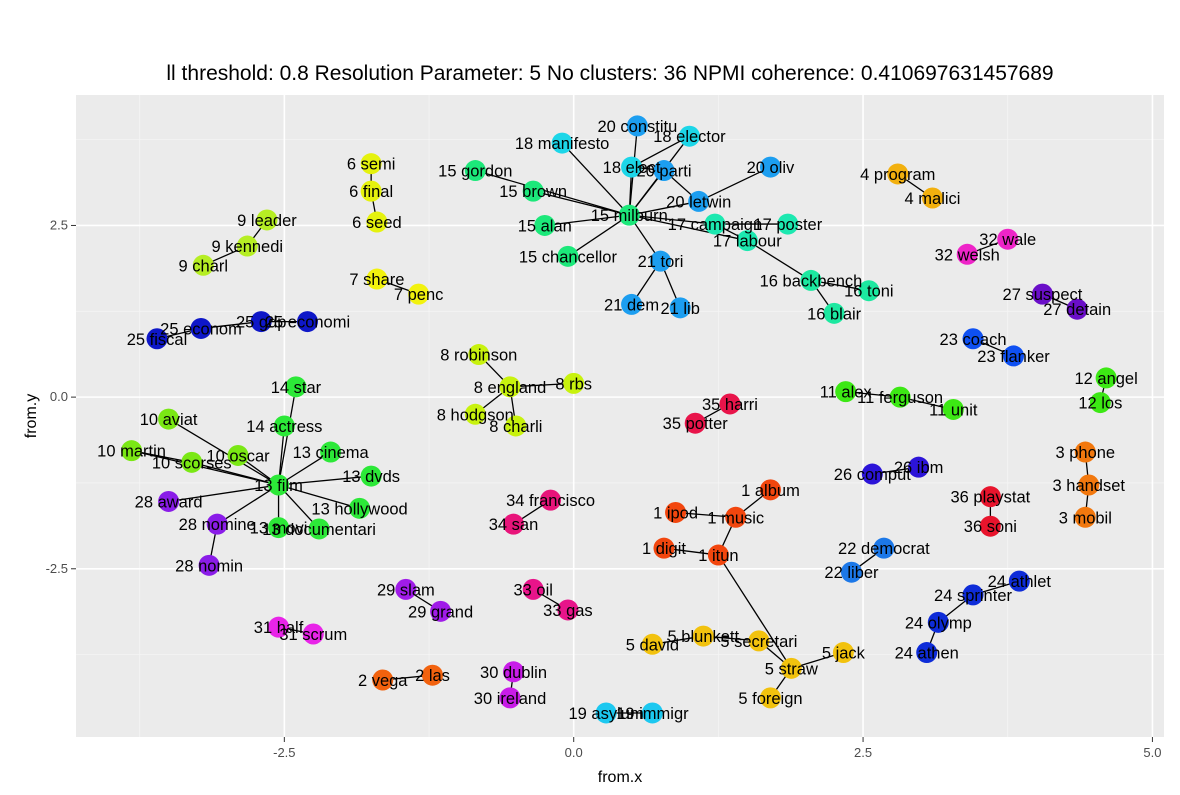 The width and height of the screenshot is (1180, 795). Describe the element at coordinates (57, 568) in the screenshot. I see `y-tick-label: -2.5` at that location.